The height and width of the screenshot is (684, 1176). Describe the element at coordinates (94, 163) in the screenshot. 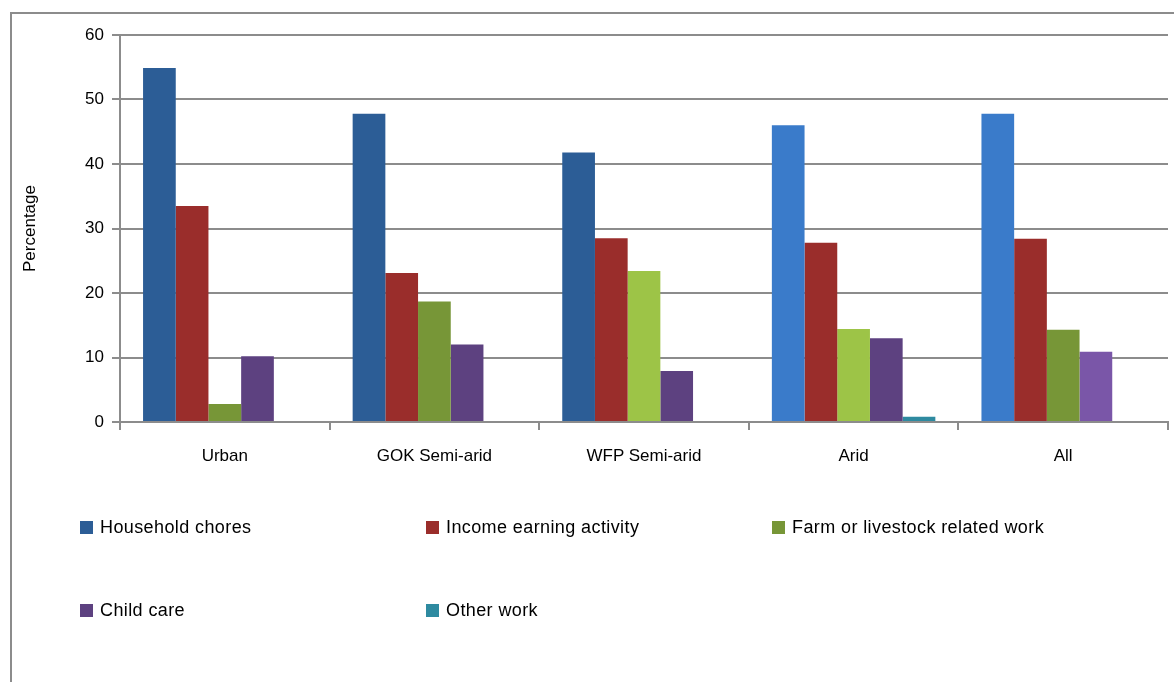

I see `y-tick-label: 40` at that location.